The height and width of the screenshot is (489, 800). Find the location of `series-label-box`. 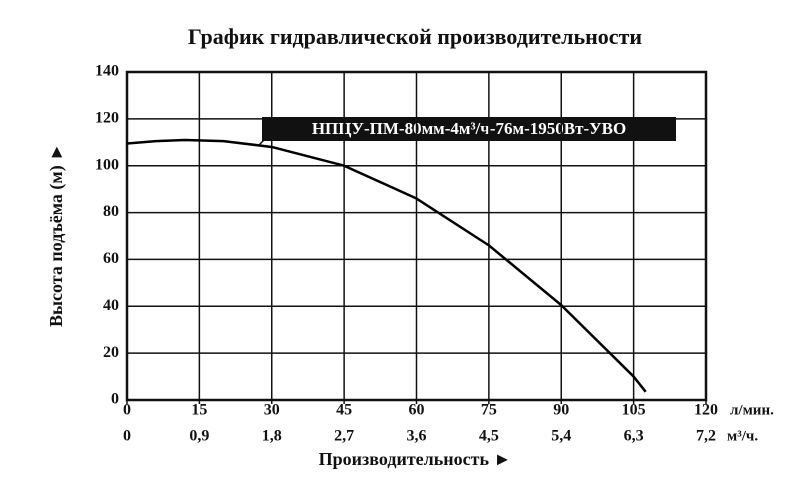

series-label-box is located at coordinates (469, 129).